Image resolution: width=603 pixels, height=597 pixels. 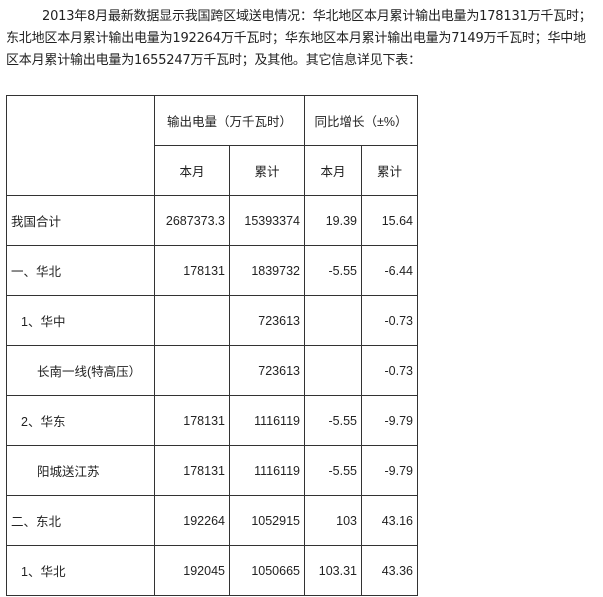 What do you see at coordinates (267, 520) in the screenshot?
I see `row-value: 1052915` at bounding box center [267, 520].